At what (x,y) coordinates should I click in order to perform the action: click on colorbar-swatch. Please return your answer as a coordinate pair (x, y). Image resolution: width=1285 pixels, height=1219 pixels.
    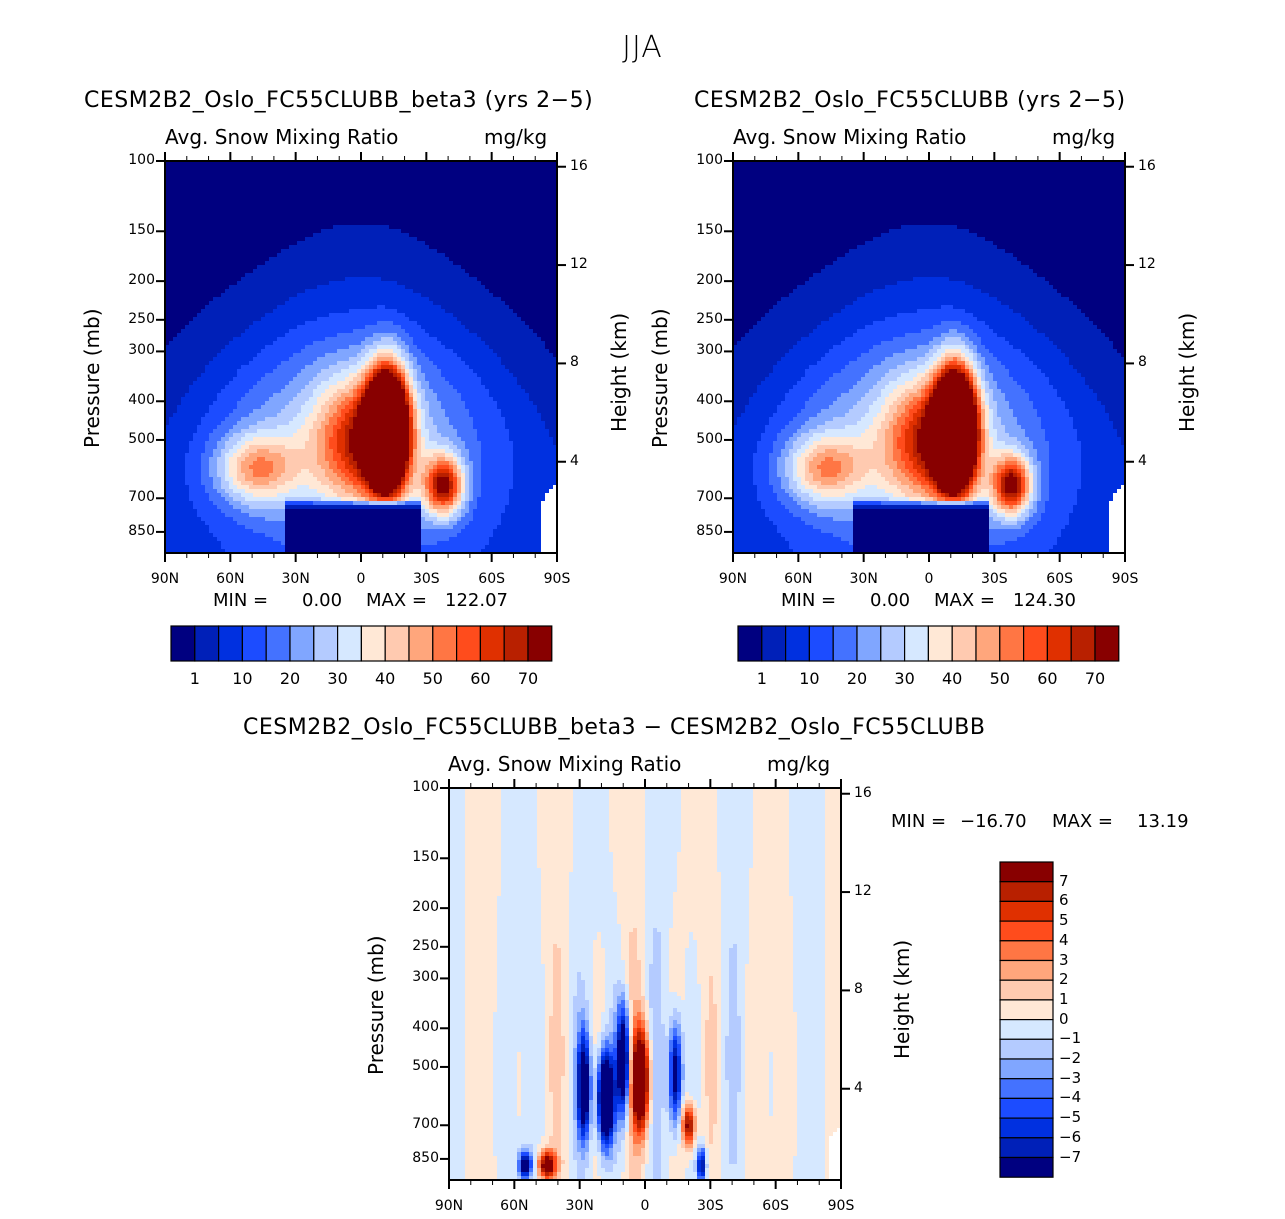
    Looking at the image, I should click on (278, 643).